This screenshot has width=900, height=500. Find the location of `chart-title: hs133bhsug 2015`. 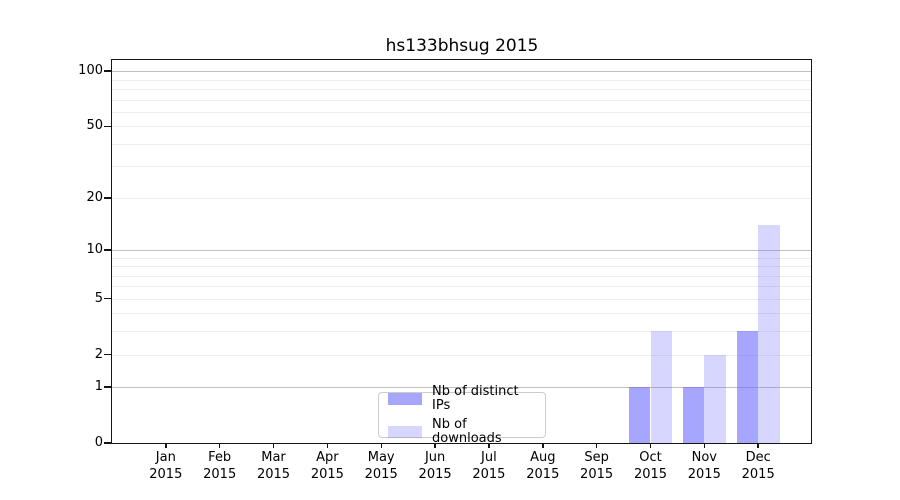

chart-title: hs133bhsug 2015 is located at coordinates (462, 46).